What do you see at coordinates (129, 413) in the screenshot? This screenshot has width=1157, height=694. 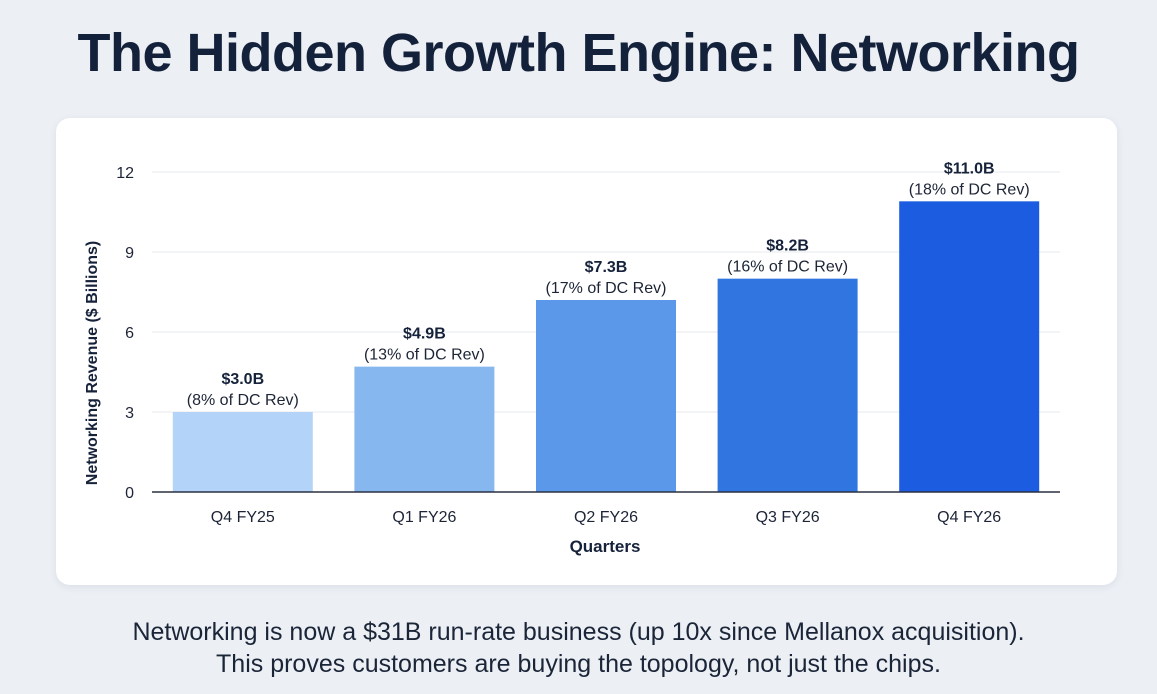 I see `y-tick-label: 3` at bounding box center [129, 413].